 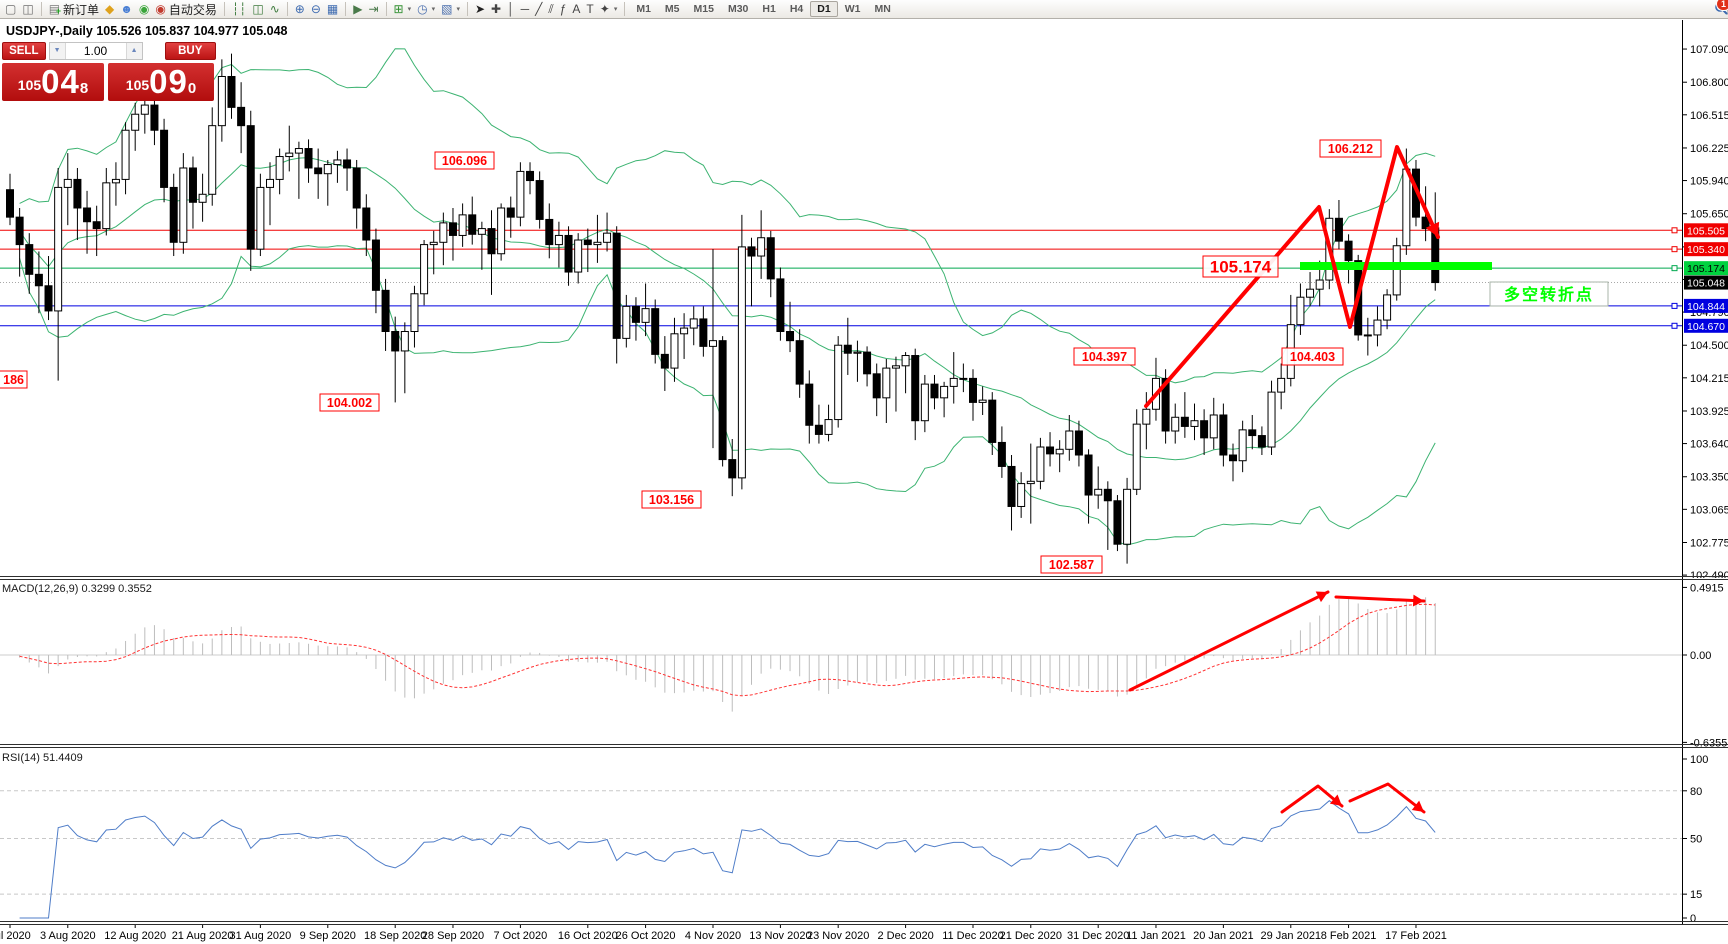 I want to click on trendline-icon: ╱, so click(x=539, y=8).